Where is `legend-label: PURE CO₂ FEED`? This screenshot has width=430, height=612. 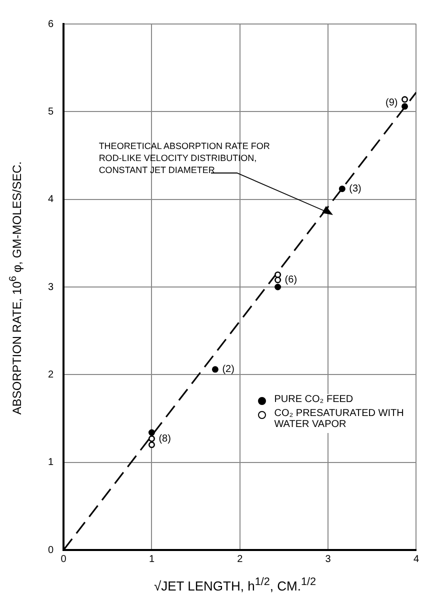 legend-label: PURE CO₂ FEED is located at coordinates (314, 400).